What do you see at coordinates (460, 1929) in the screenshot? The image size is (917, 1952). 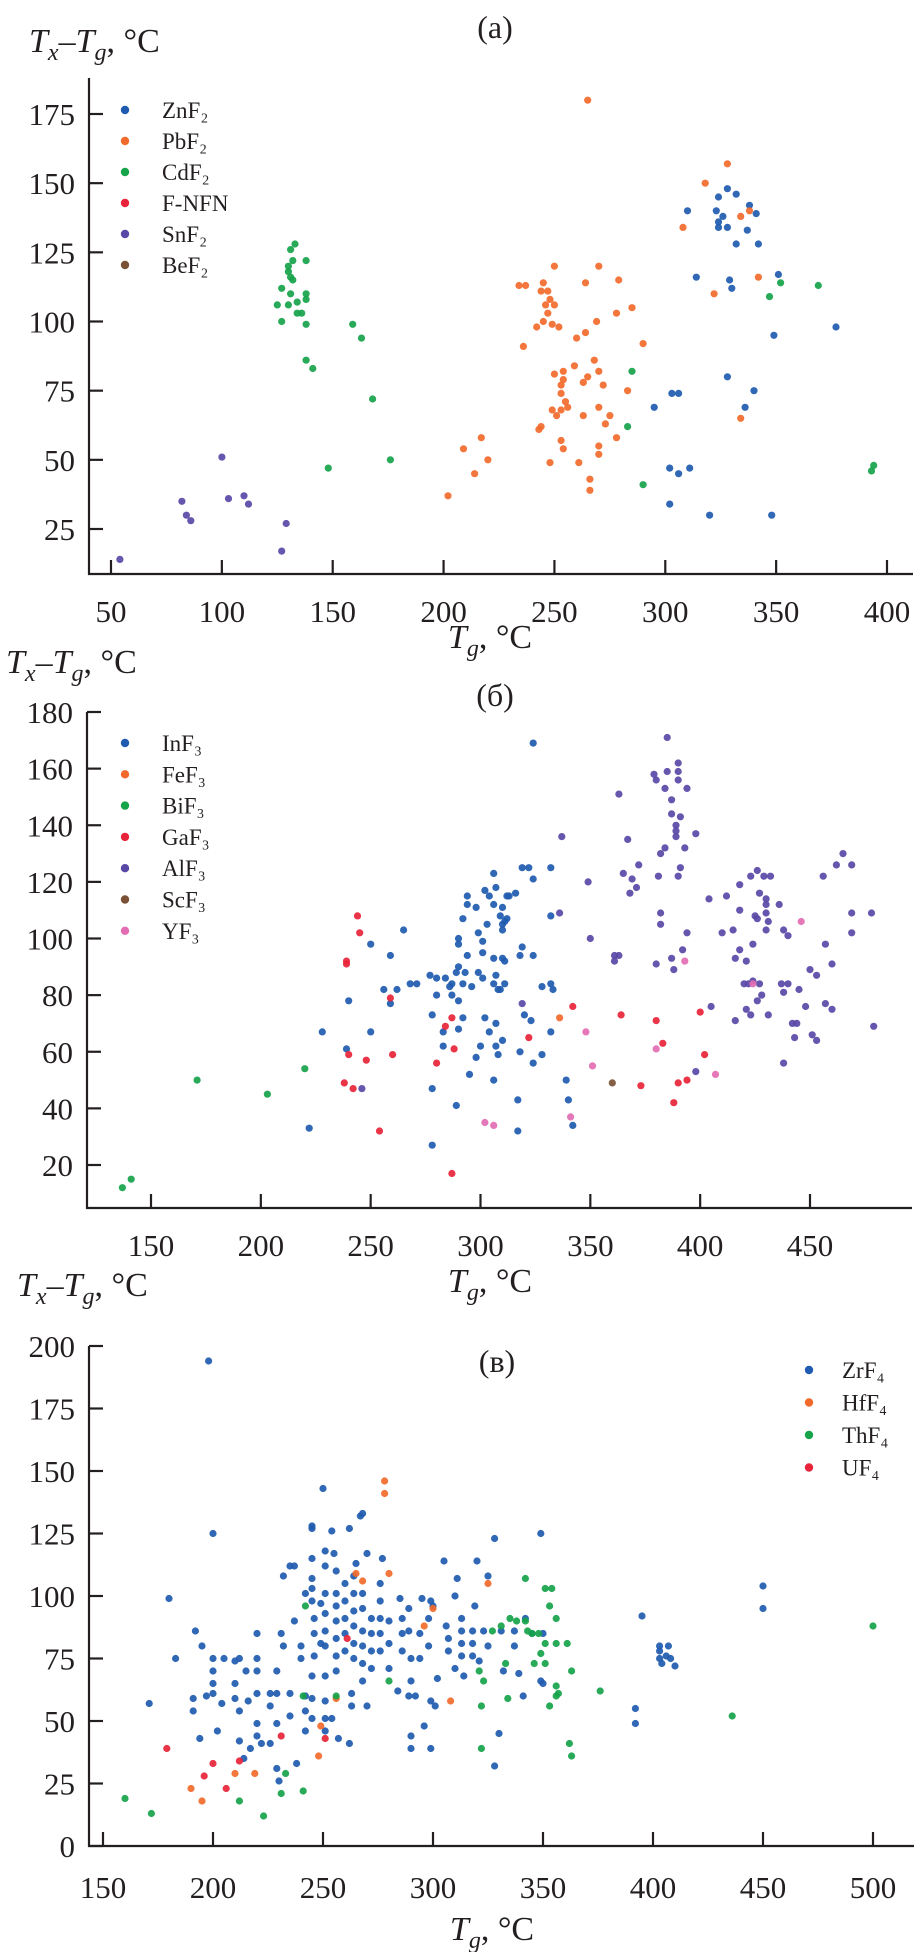 I see `x-axis-label-part: T` at bounding box center [460, 1929].